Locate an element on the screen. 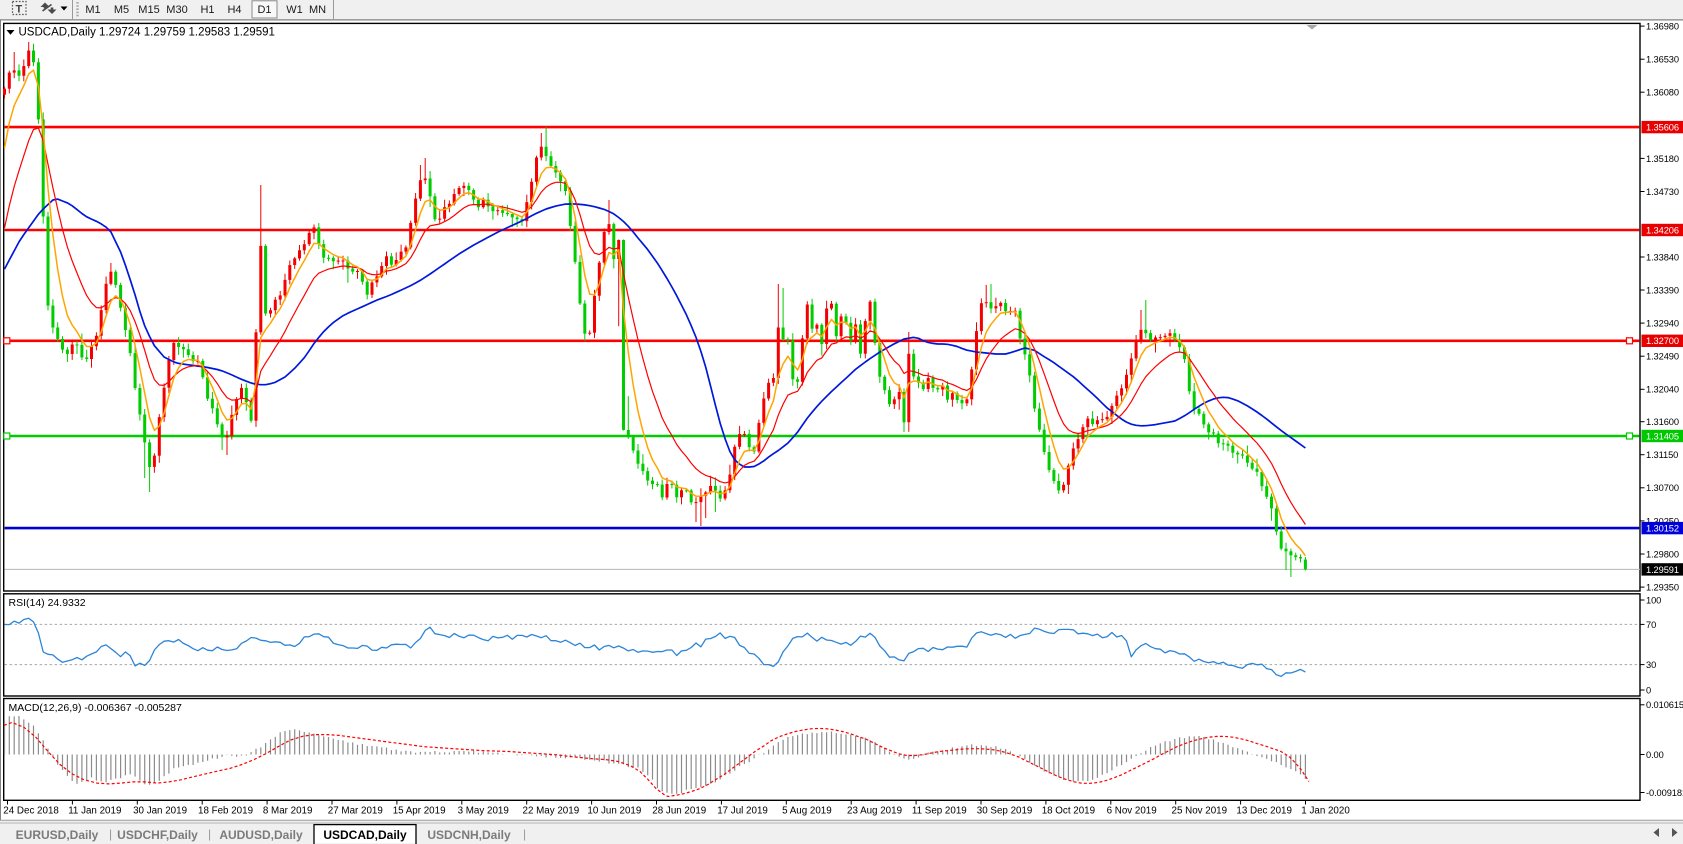 The image size is (1683, 844). svg-text: MN is located at coordinates (317, 10).